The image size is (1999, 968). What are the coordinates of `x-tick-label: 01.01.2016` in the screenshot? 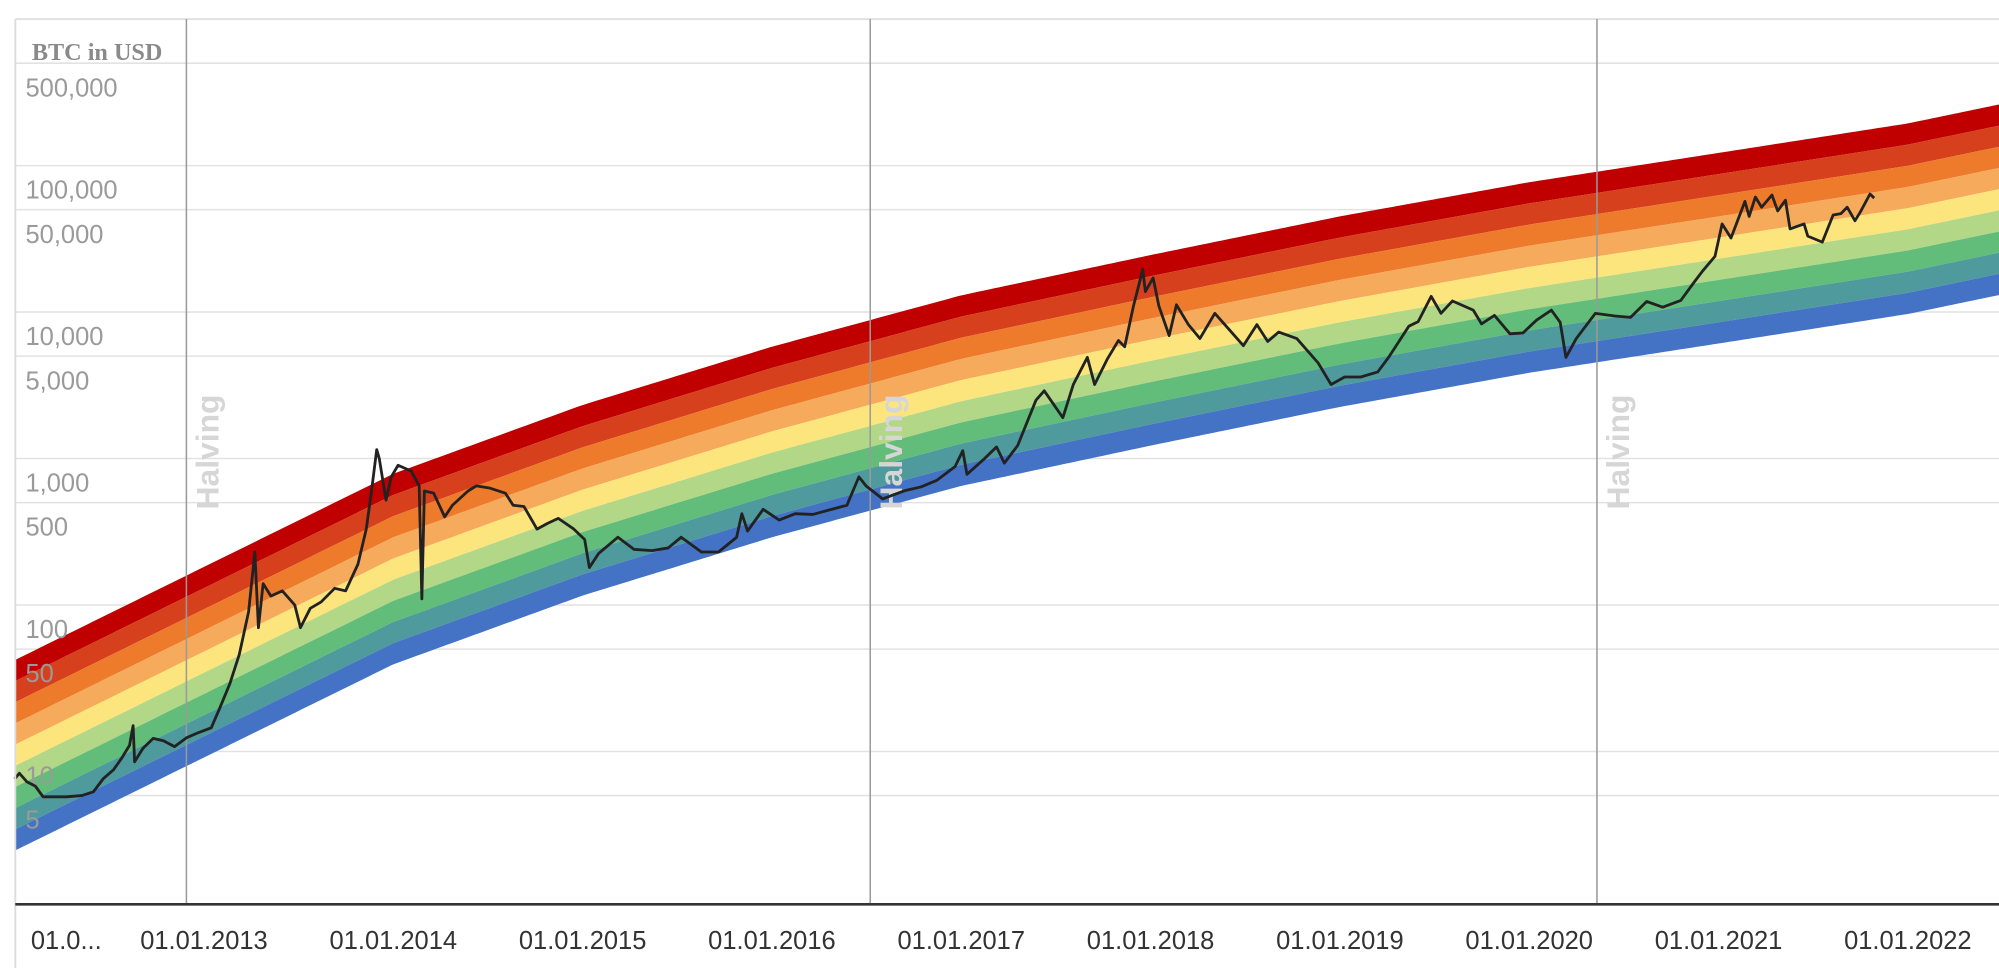 It's located at (772, 941).